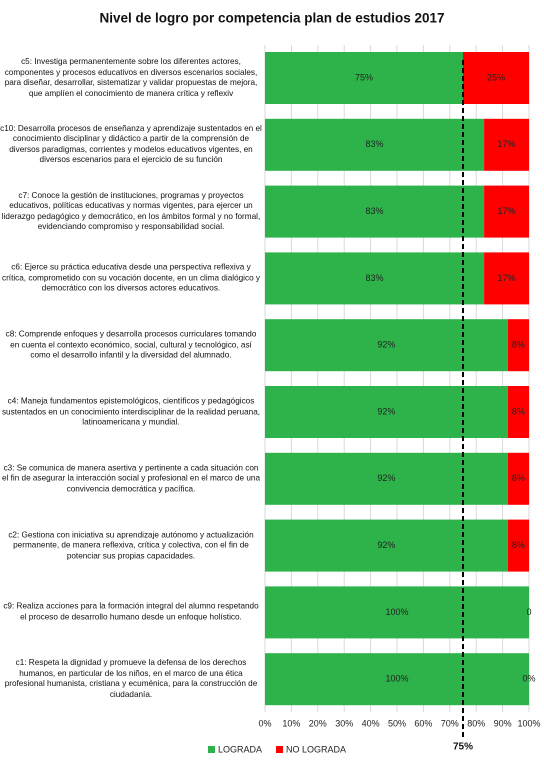  I want to click on x-tick-label: 60%, so click(423, 723).